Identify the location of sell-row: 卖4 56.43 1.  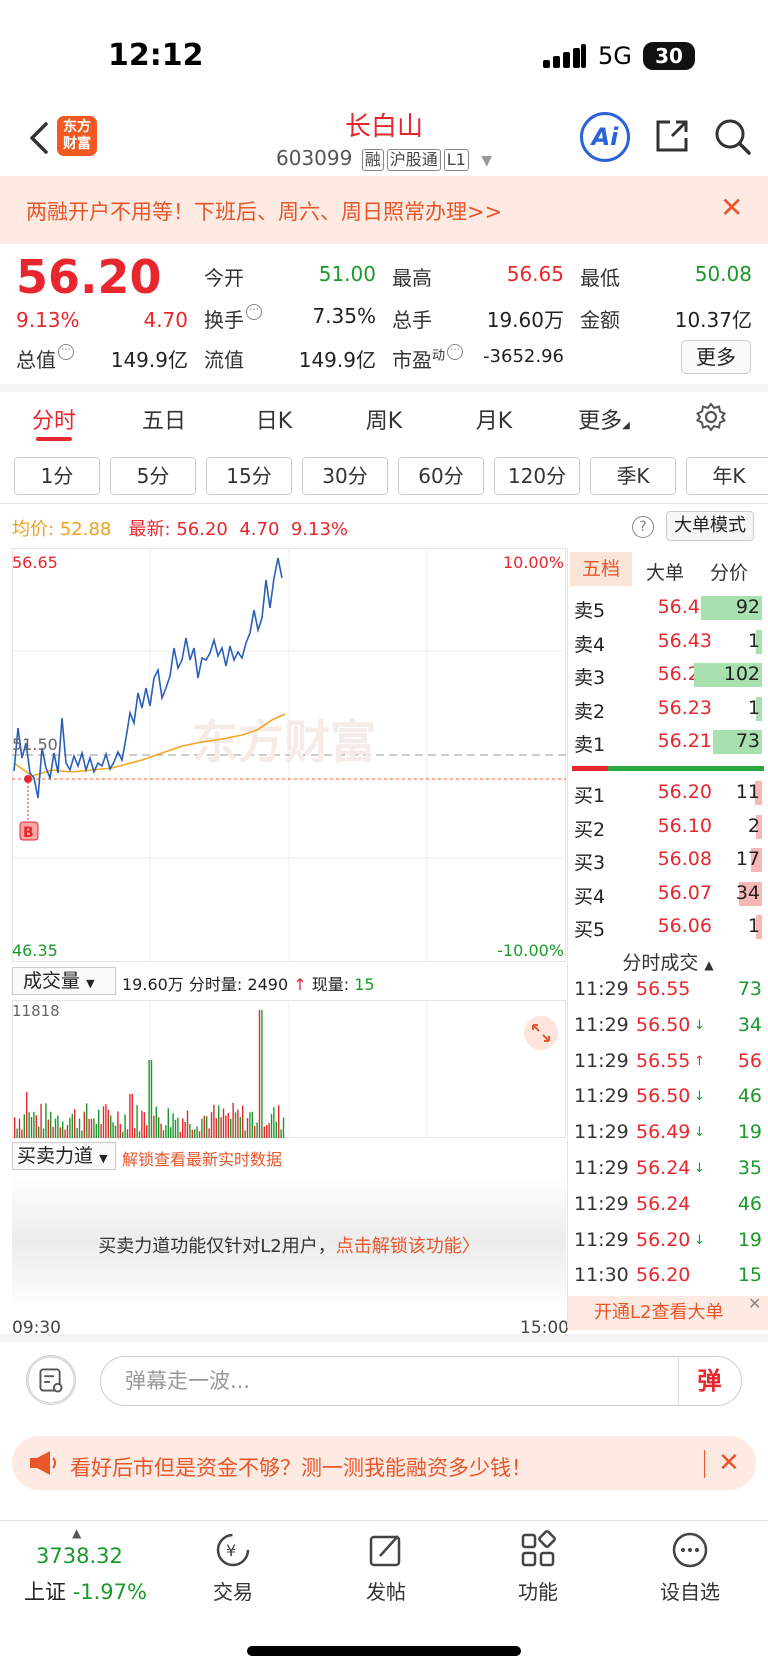
(668, 642).